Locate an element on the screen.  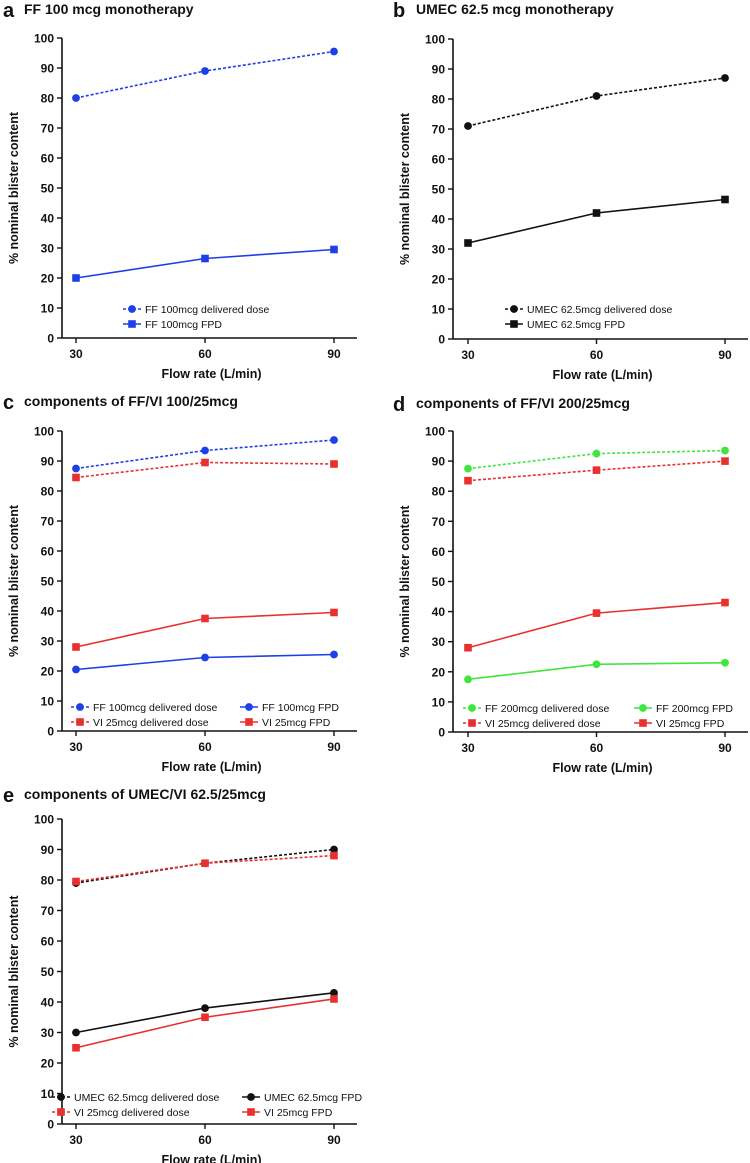
panel-letter: b is located at coordinates (399, 11).